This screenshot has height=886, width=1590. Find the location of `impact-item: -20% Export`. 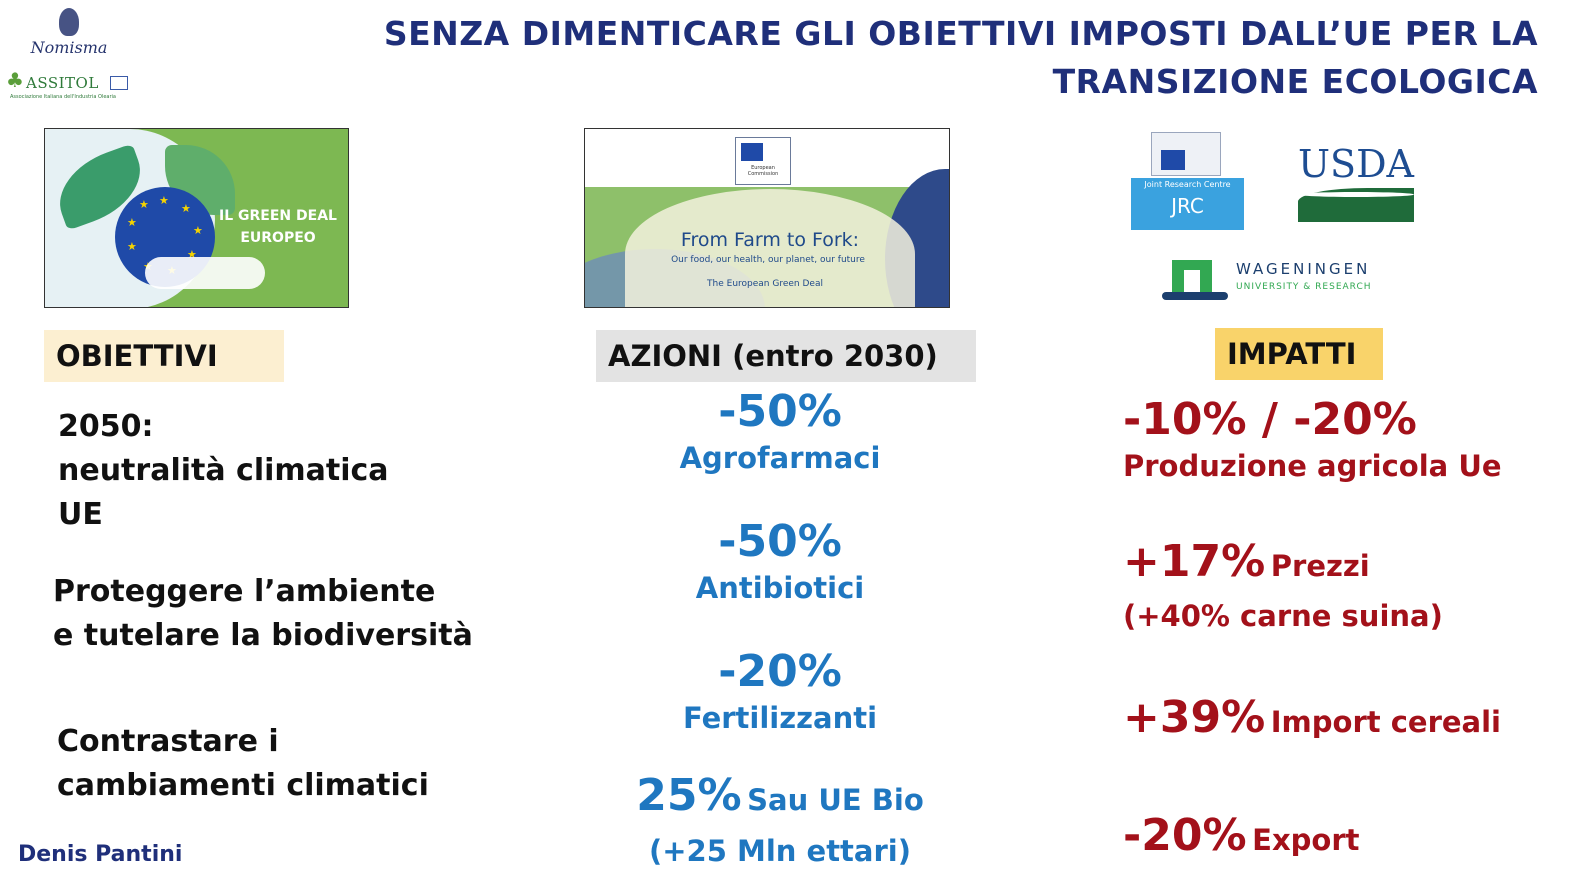

impact-item: -20% Export is located at coordinates (1241, 840).